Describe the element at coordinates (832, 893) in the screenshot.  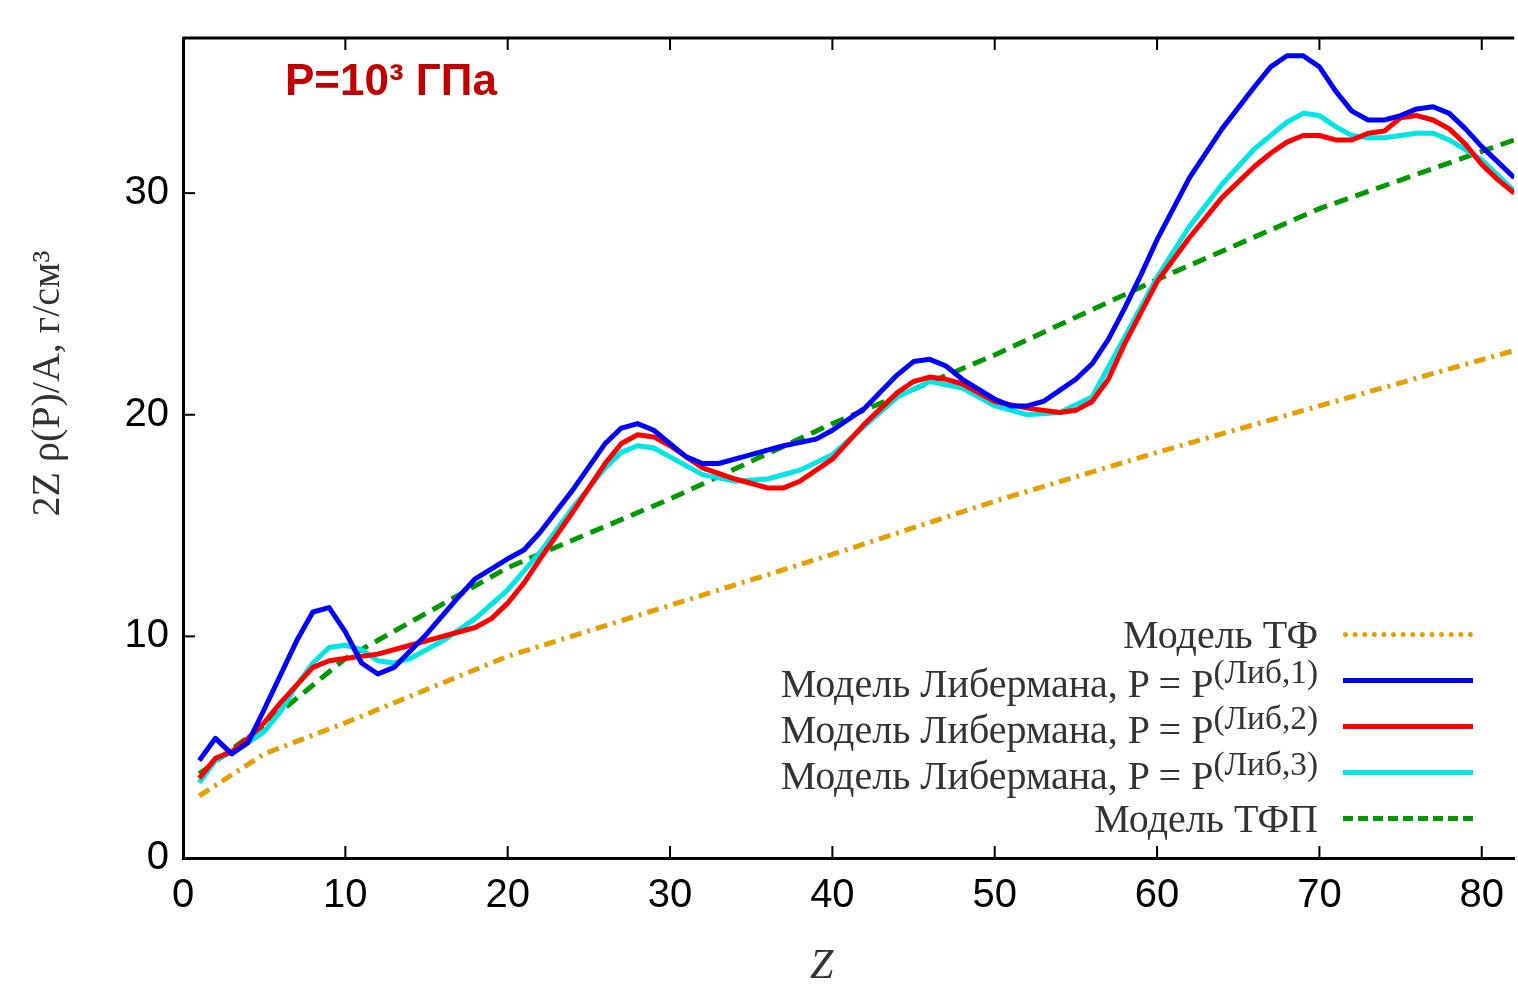
I see `x-tick-label: 40` at that location.